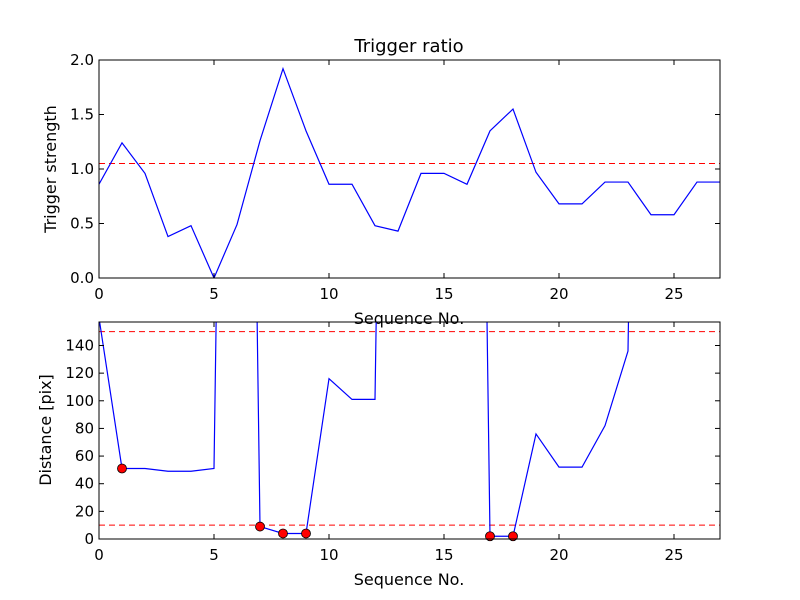  Describe the element at coordinates (84, 428) in the screenshot. I see `y-tick-label: 80` at that location.